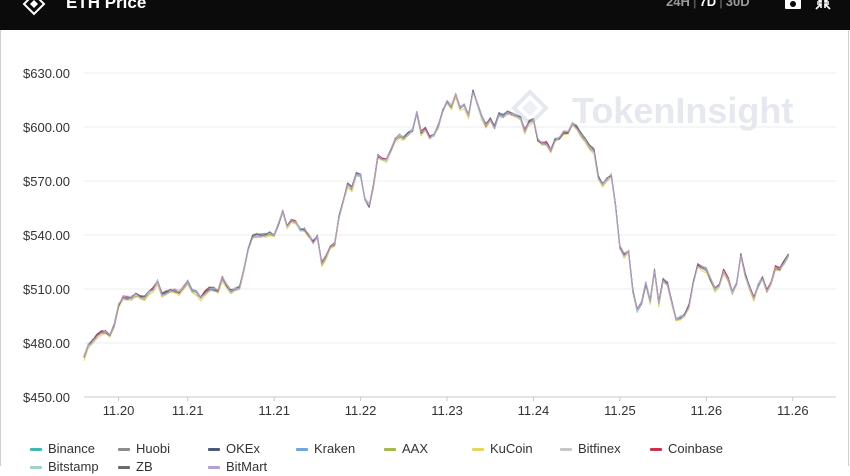 This screenshot has height=476, width=850. Describe the element at coordinates (737, 4) in the screenshot. I see `range-30d-button: 30D` at that location.